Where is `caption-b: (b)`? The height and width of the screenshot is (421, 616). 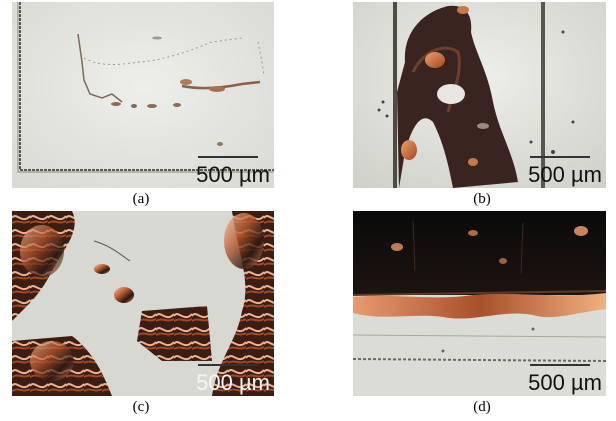
caption-b: (b) is located at coordinates (482, 199).